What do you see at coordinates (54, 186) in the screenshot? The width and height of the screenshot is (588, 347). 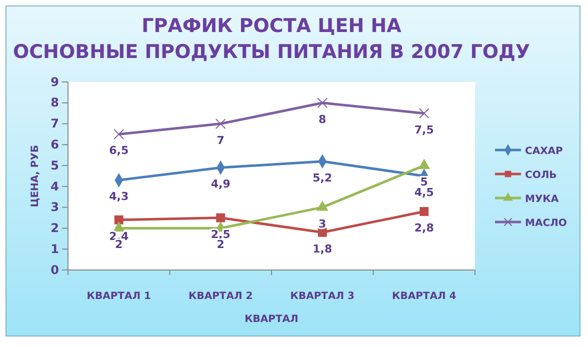 I see `y-tick-label: 4` at bounding box center [54, 186].